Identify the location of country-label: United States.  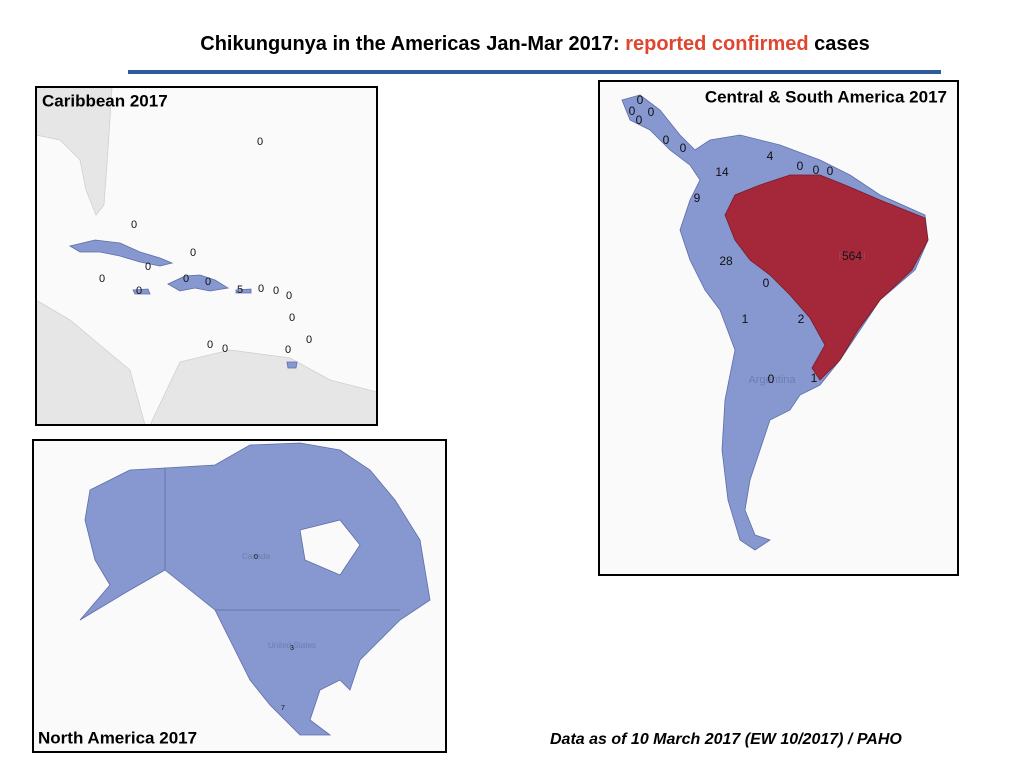
(292, 645).